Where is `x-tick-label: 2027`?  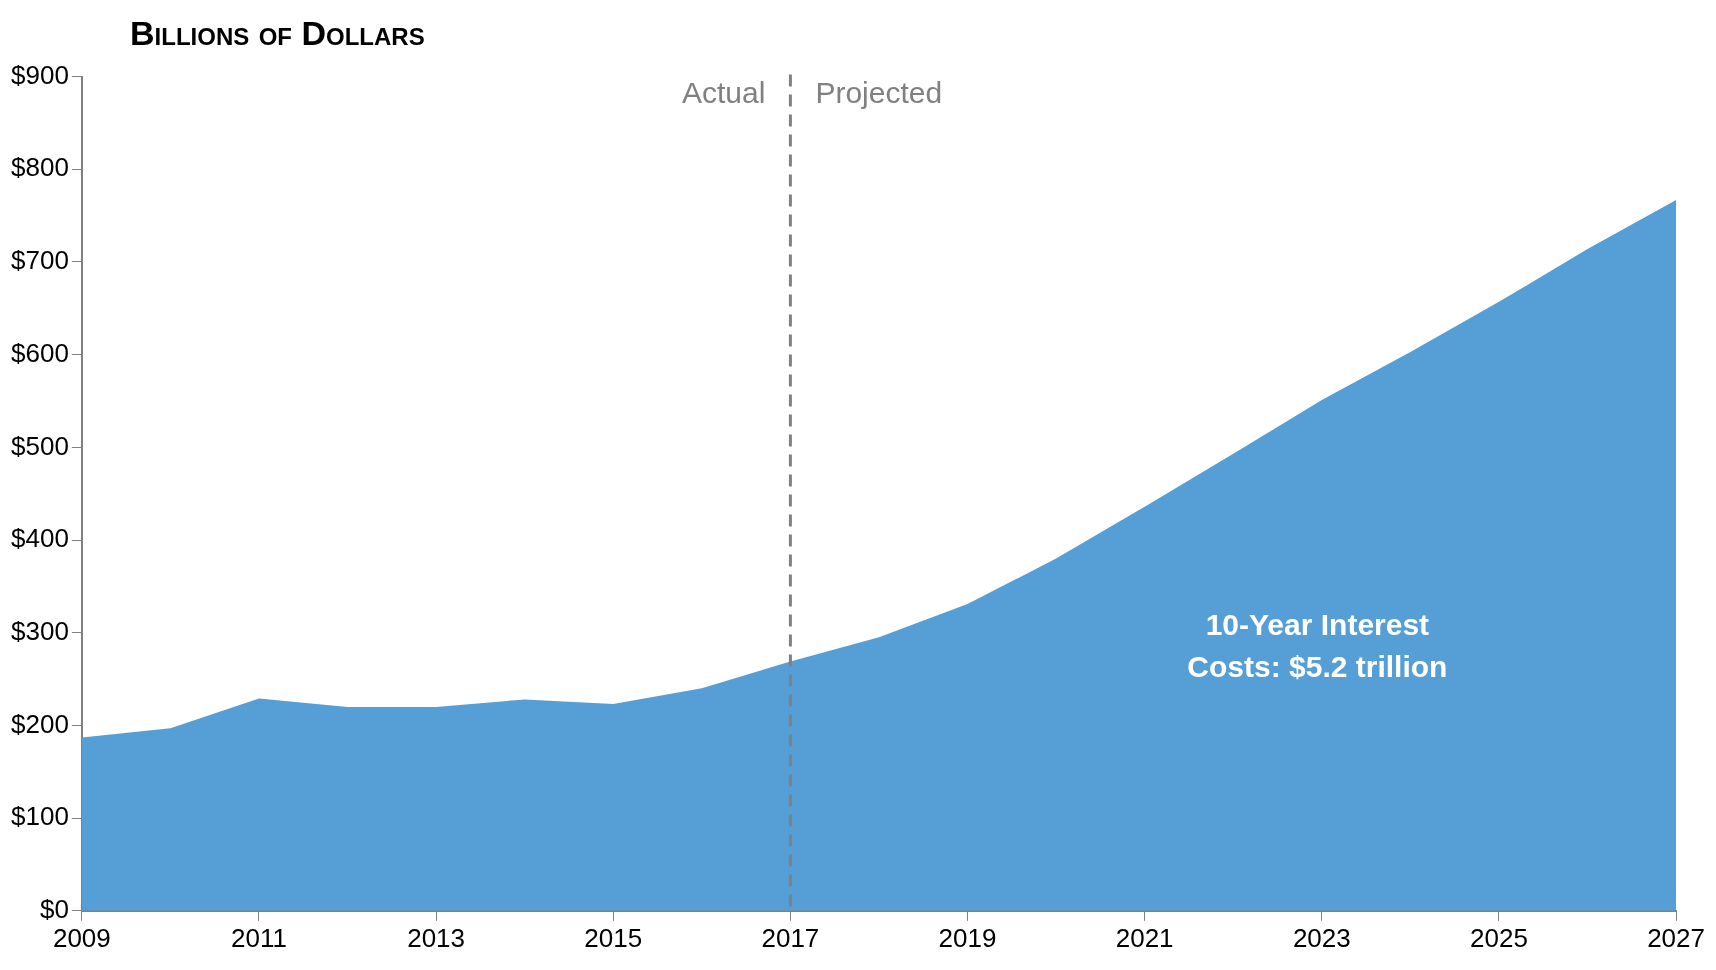
x-tick-label: 2027 is located at coordinates (1676, 937).